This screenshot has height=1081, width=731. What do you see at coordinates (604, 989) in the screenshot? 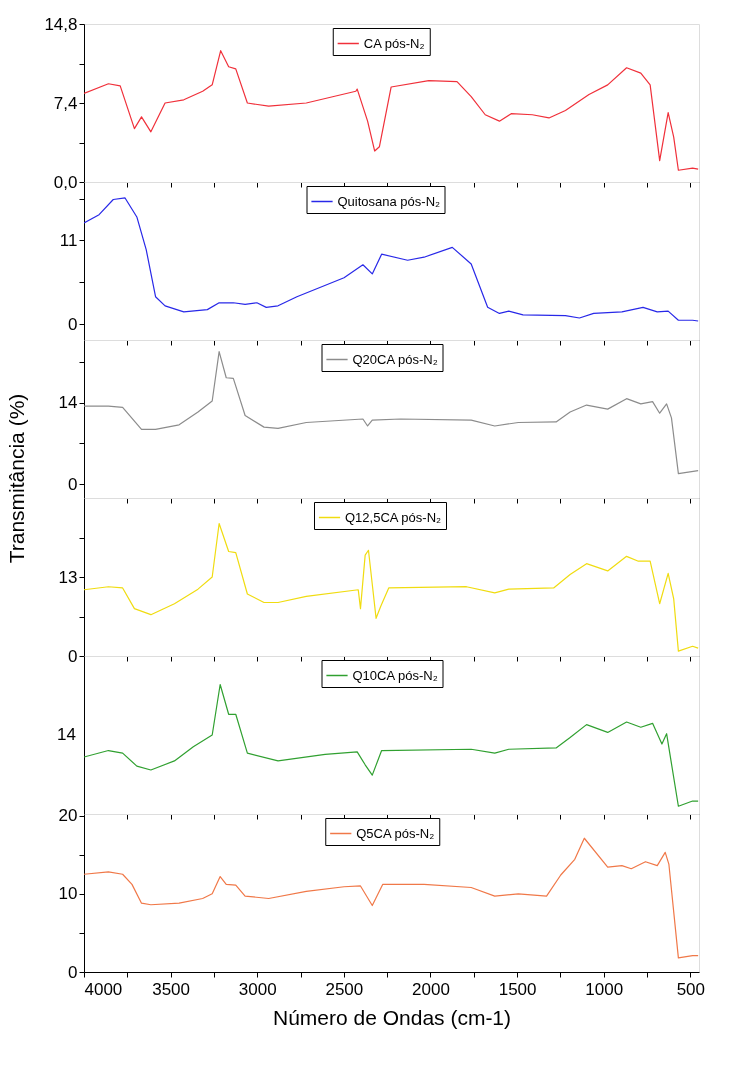
I see `x-tick-label: 1000` at bounding box center [604, 989].